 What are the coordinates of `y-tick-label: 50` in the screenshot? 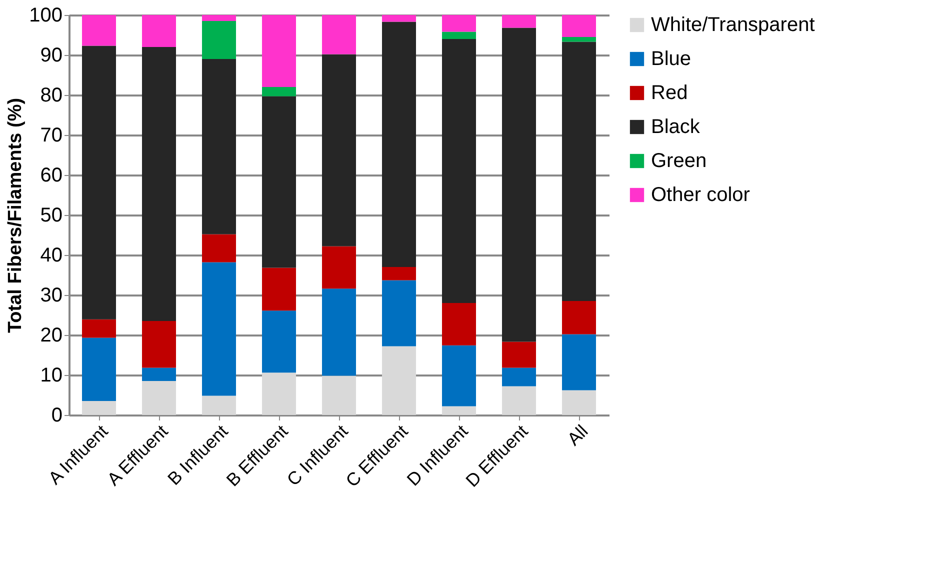 It's located at (51, 215).